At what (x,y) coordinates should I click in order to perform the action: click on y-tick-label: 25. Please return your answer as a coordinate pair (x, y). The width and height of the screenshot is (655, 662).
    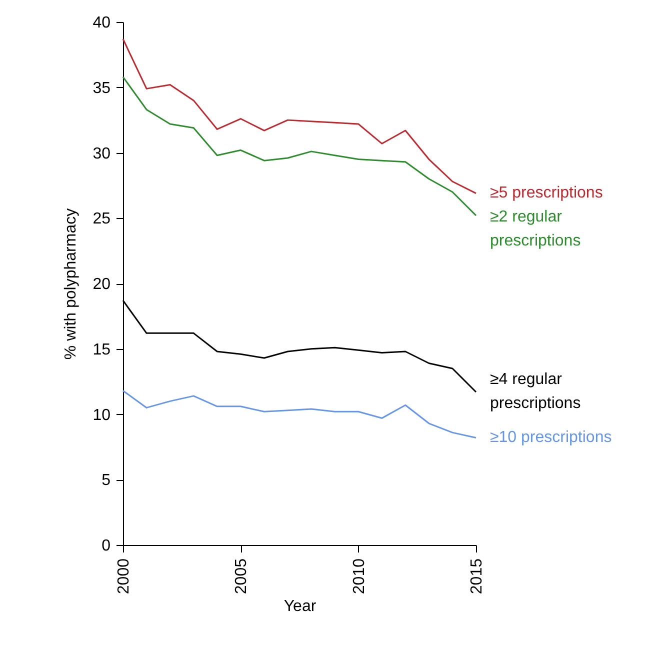
    Looking at the image, I should click on (101, 219).